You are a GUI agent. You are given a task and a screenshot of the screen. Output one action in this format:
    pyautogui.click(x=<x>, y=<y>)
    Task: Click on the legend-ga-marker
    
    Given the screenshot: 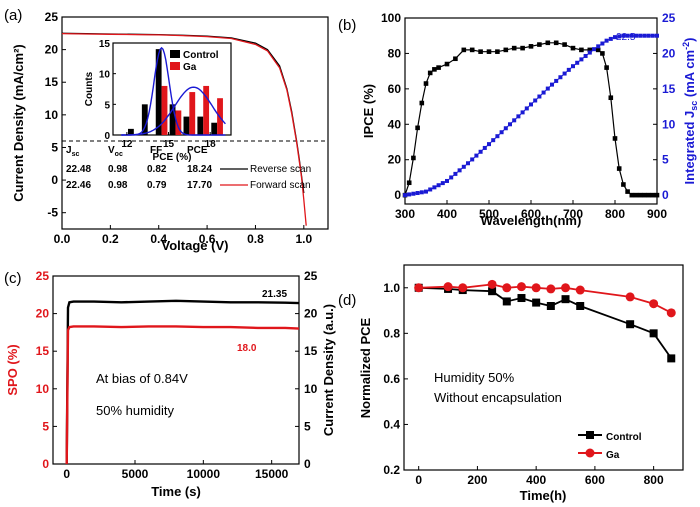 What is the action you would take?
    pyautogui.click(x=590, y=453)
    